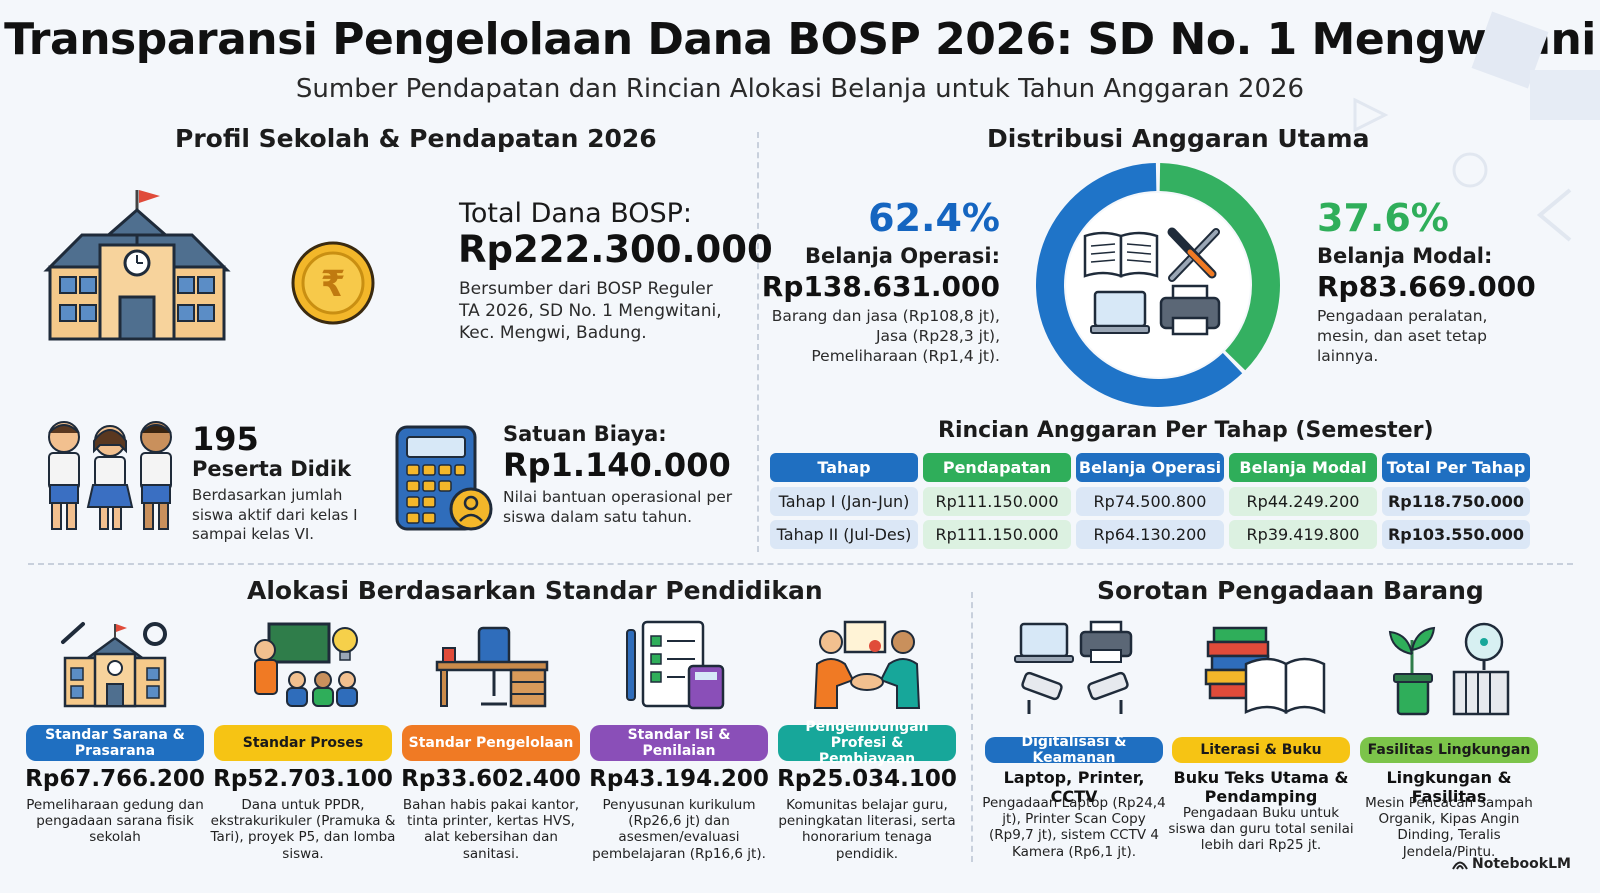 Image resolution: width=1600 pixels, height=893 pixels. I want to click on standard-amount: Rp52.703.100, so click(303, 779).